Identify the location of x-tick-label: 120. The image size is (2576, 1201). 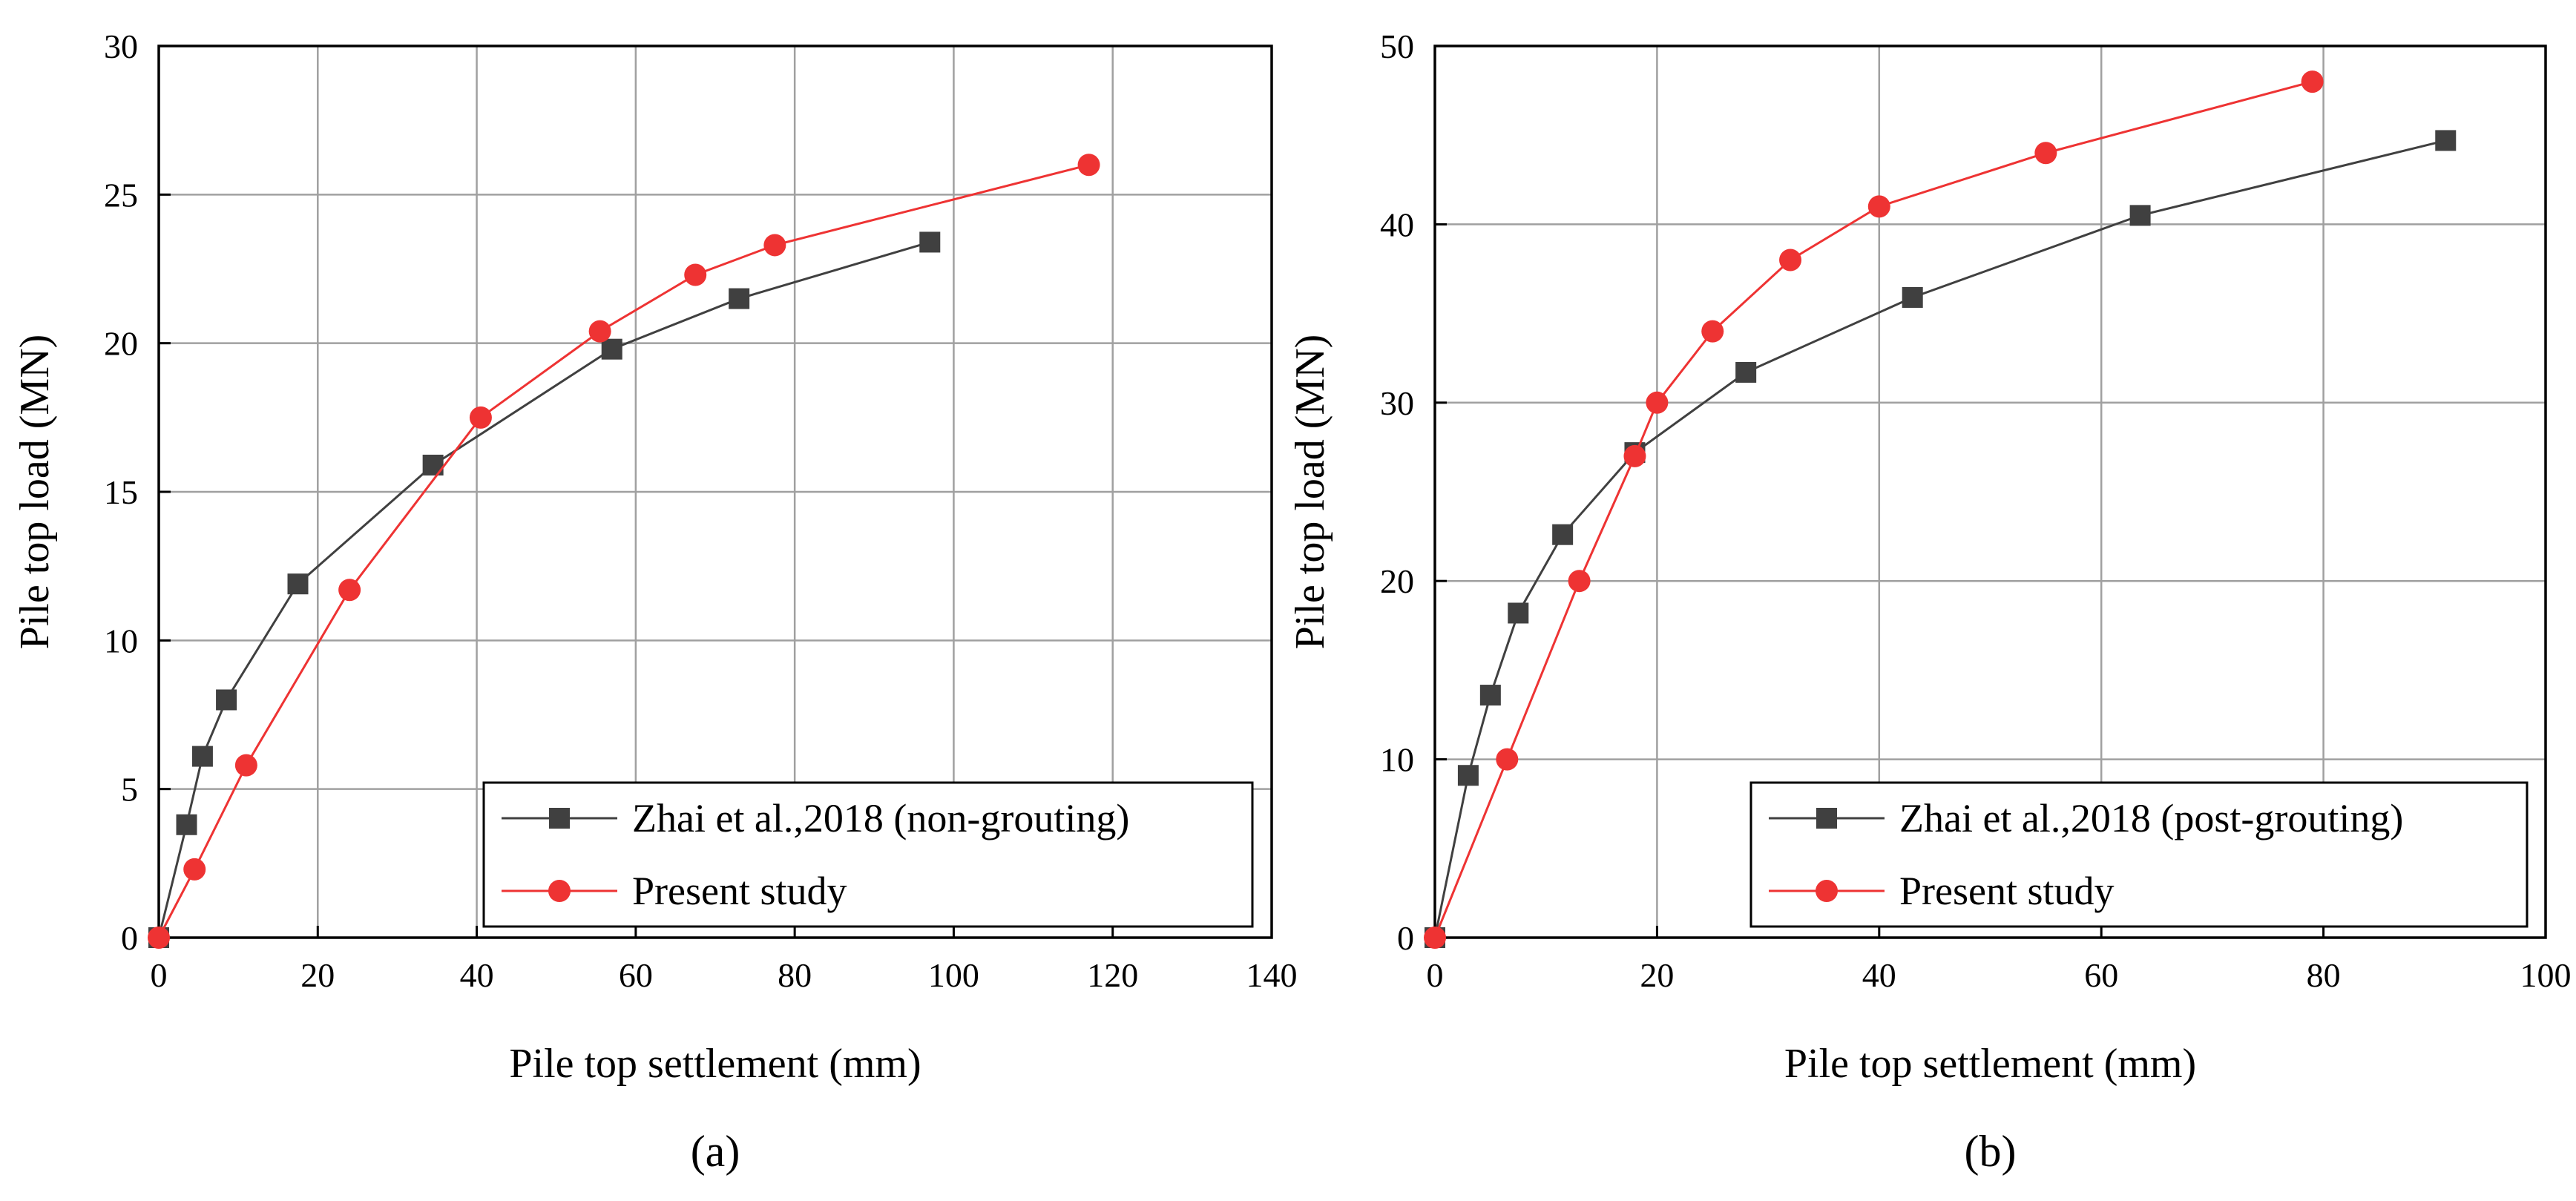
(1112, 975).